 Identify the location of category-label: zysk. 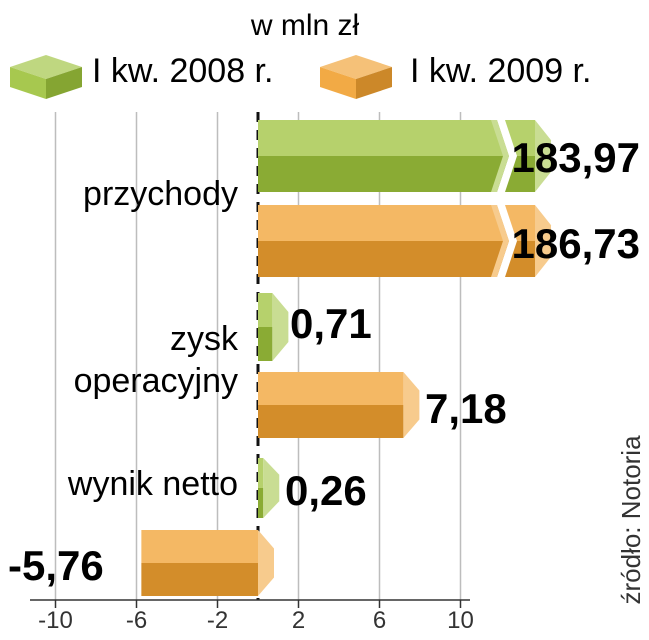
(204, 339).